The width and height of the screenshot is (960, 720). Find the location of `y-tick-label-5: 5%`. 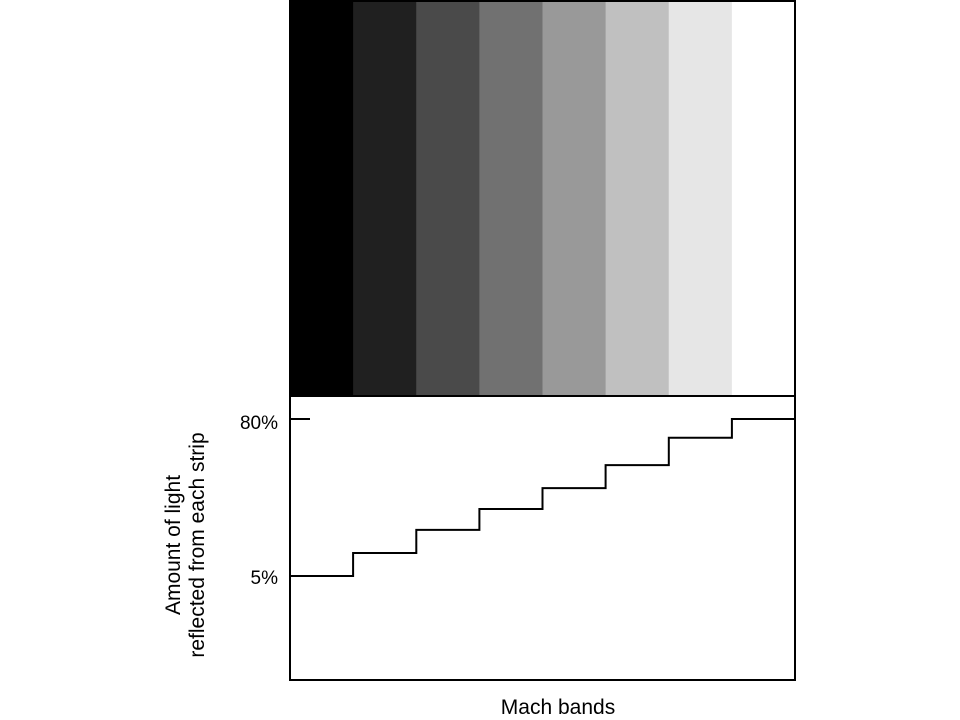

y-tick-label-5: 5% is located at coordinates (265, 578).